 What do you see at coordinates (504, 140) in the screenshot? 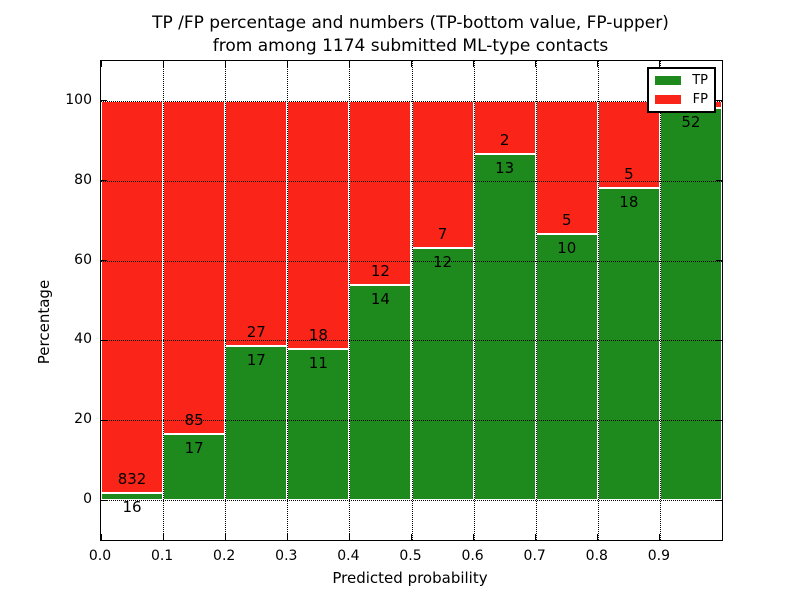
I see `bar-count-label-fp: 2` at bounding box center [504, 140].